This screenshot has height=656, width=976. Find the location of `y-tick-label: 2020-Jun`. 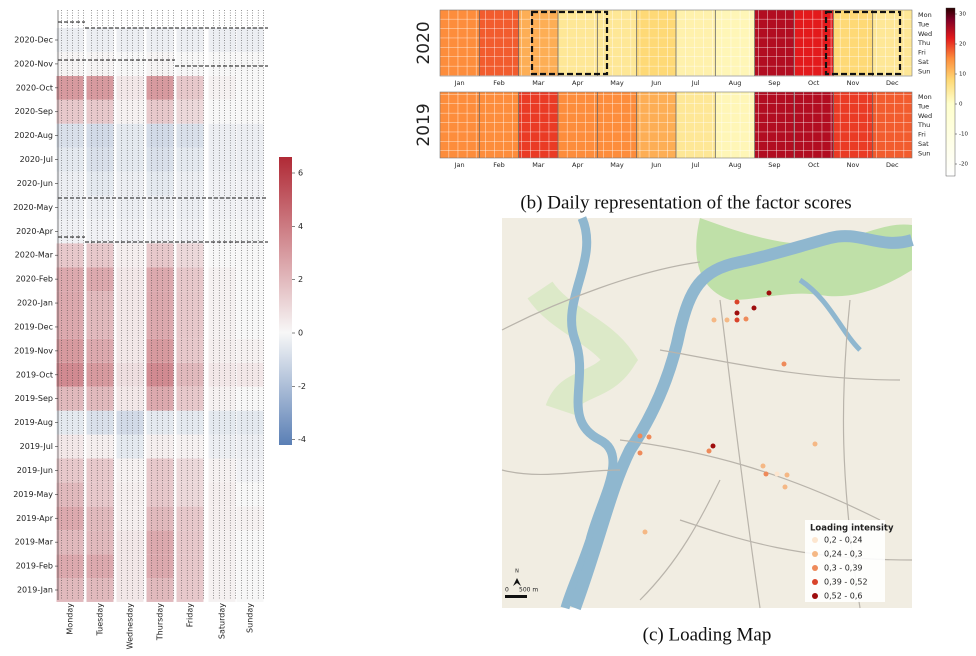

y-tick-label: 2020-Jun is located at coordinates (35, 183).